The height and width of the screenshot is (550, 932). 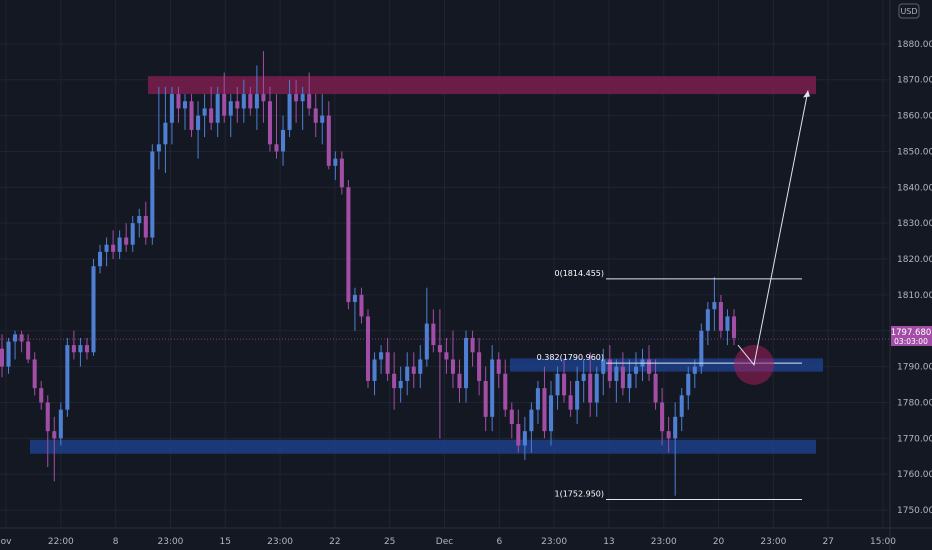 I want to click on resistance-zone, so click(x=482, y=85).